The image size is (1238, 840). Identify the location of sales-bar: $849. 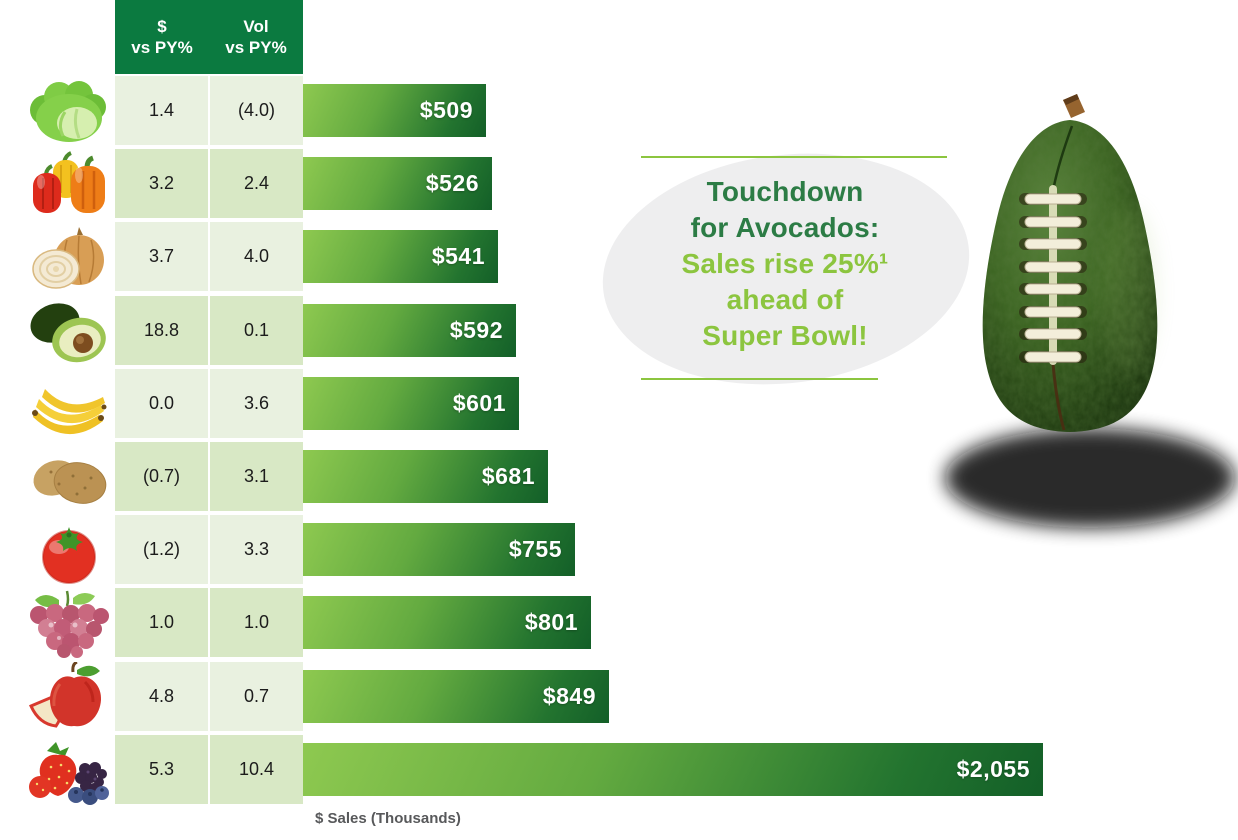
(456, 696).